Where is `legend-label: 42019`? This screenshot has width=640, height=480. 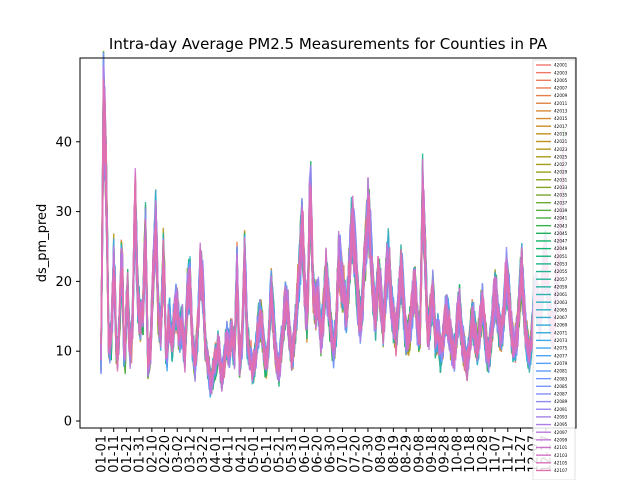
legend-label: 42019 is located at coordinates (561, 133).